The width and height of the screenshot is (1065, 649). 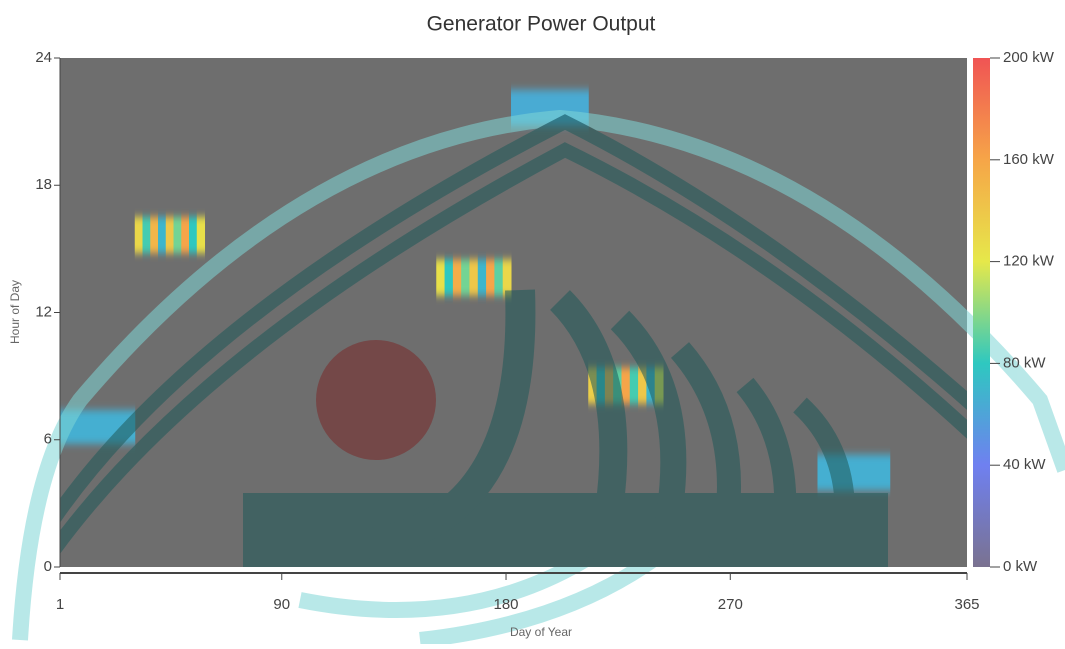 I want to click on y-axis-label: Hour of Day, so click(x=15, y=312).